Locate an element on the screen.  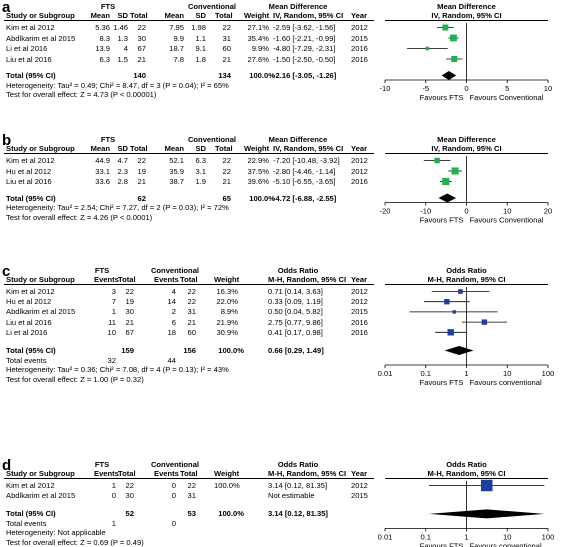
study-cell: 11 is located at coordinates (112, 322).